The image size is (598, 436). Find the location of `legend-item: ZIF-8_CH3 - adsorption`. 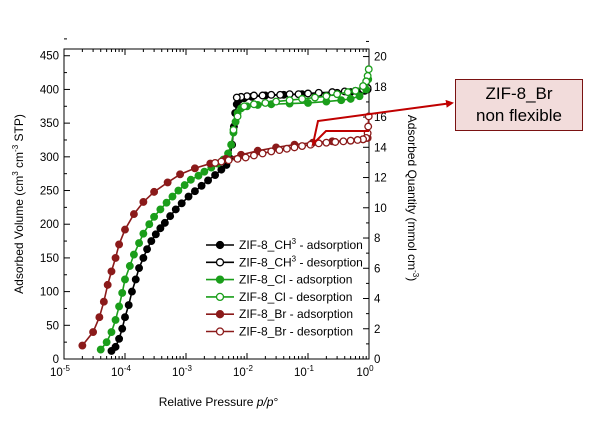

legend-item: ZIF-8_CH3 - adsorption is located at coordinates (284, 244).